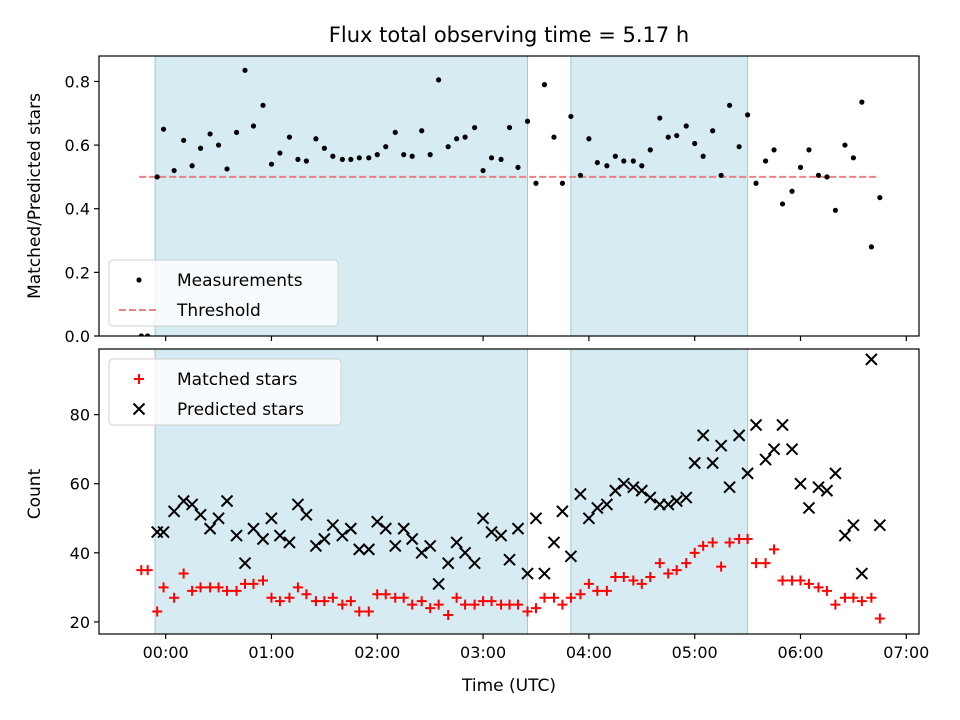 This screenshot has height=720, width=960. I want to click on legend: Matched stars Predicted stars, so click(225, 392).